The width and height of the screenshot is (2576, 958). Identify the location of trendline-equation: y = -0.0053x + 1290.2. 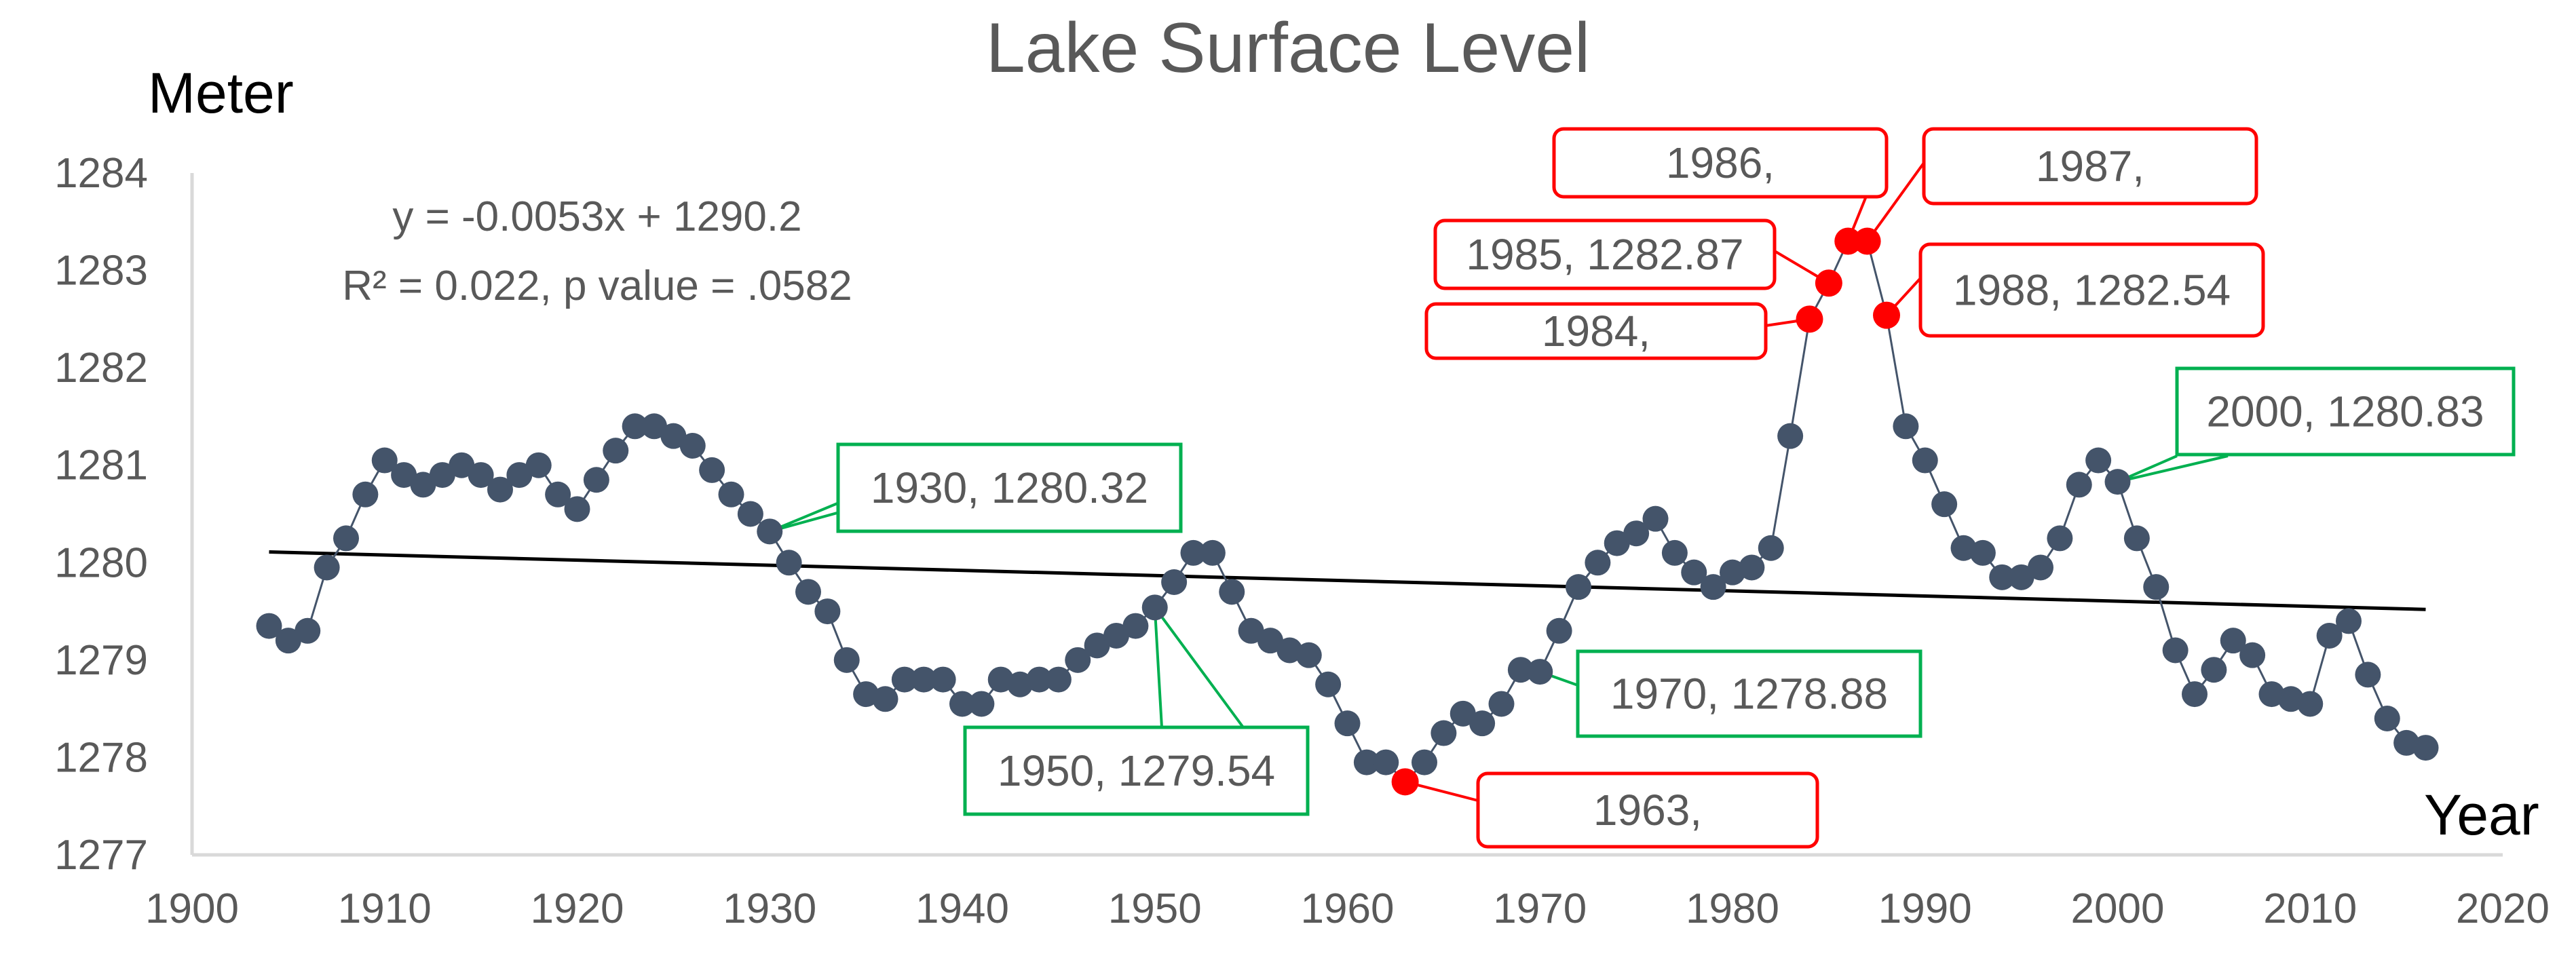
(596, 217).